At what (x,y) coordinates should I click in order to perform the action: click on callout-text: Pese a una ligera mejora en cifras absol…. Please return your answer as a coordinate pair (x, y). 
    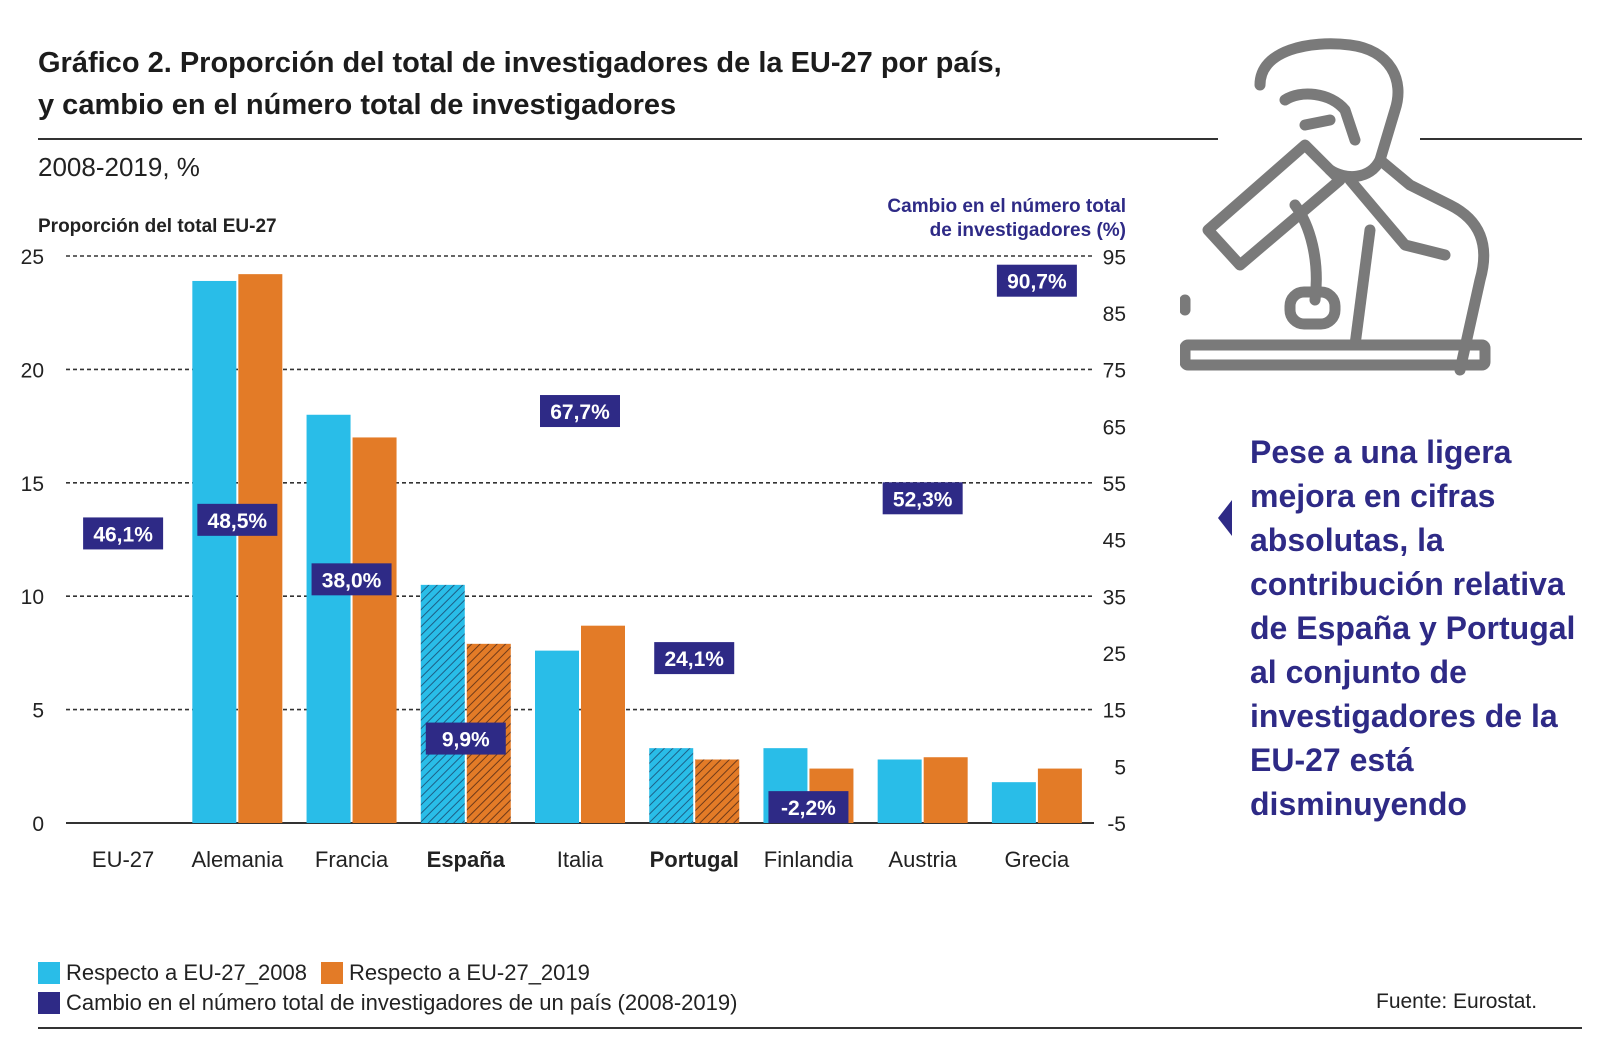
    Looking at the image, I should click on (1413, 628).